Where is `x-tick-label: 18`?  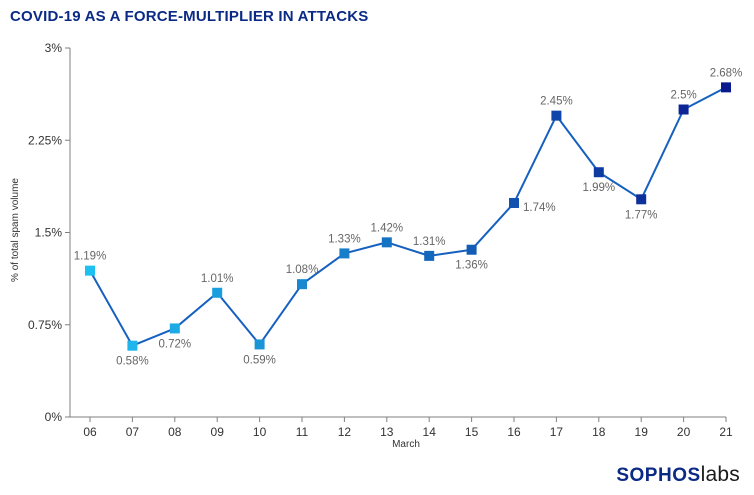
x-tick-label: 18 is located at coordinates (599, 432).